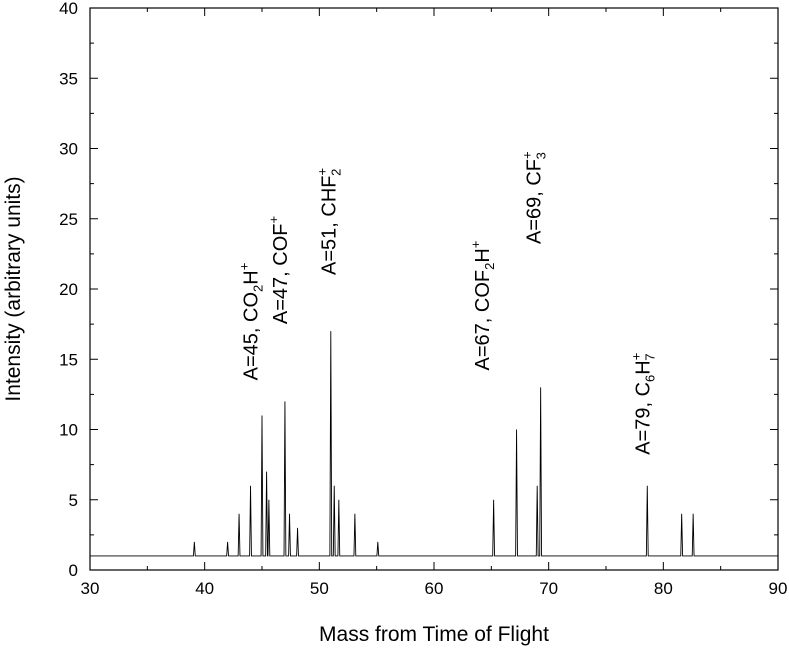 The width and height of the screenshot is (789, 651). I want to click on x-tick-label: 80, so click(663, 588).